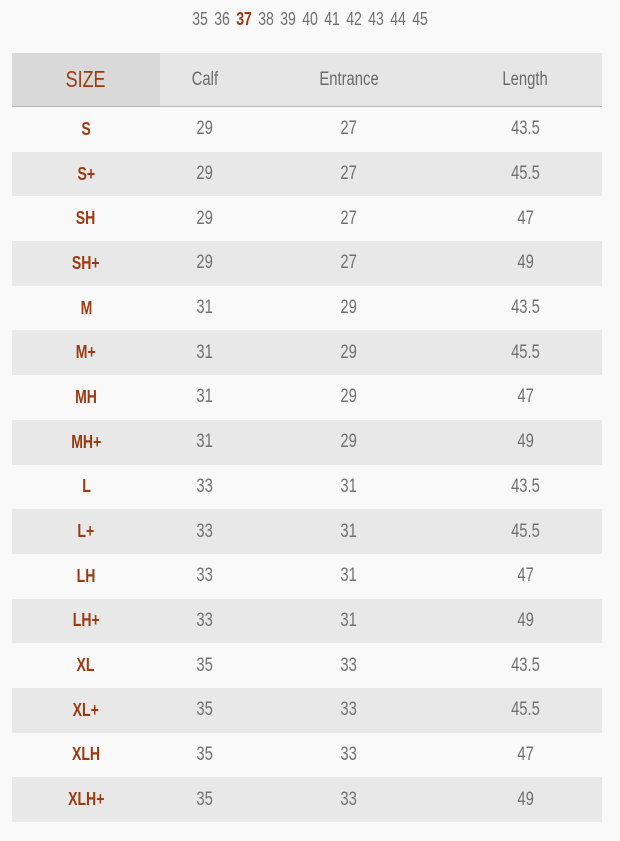 This screenshot has width=620, height=841. I want to click on table-row: XLH+ 35 33 49, so click(307, 799).